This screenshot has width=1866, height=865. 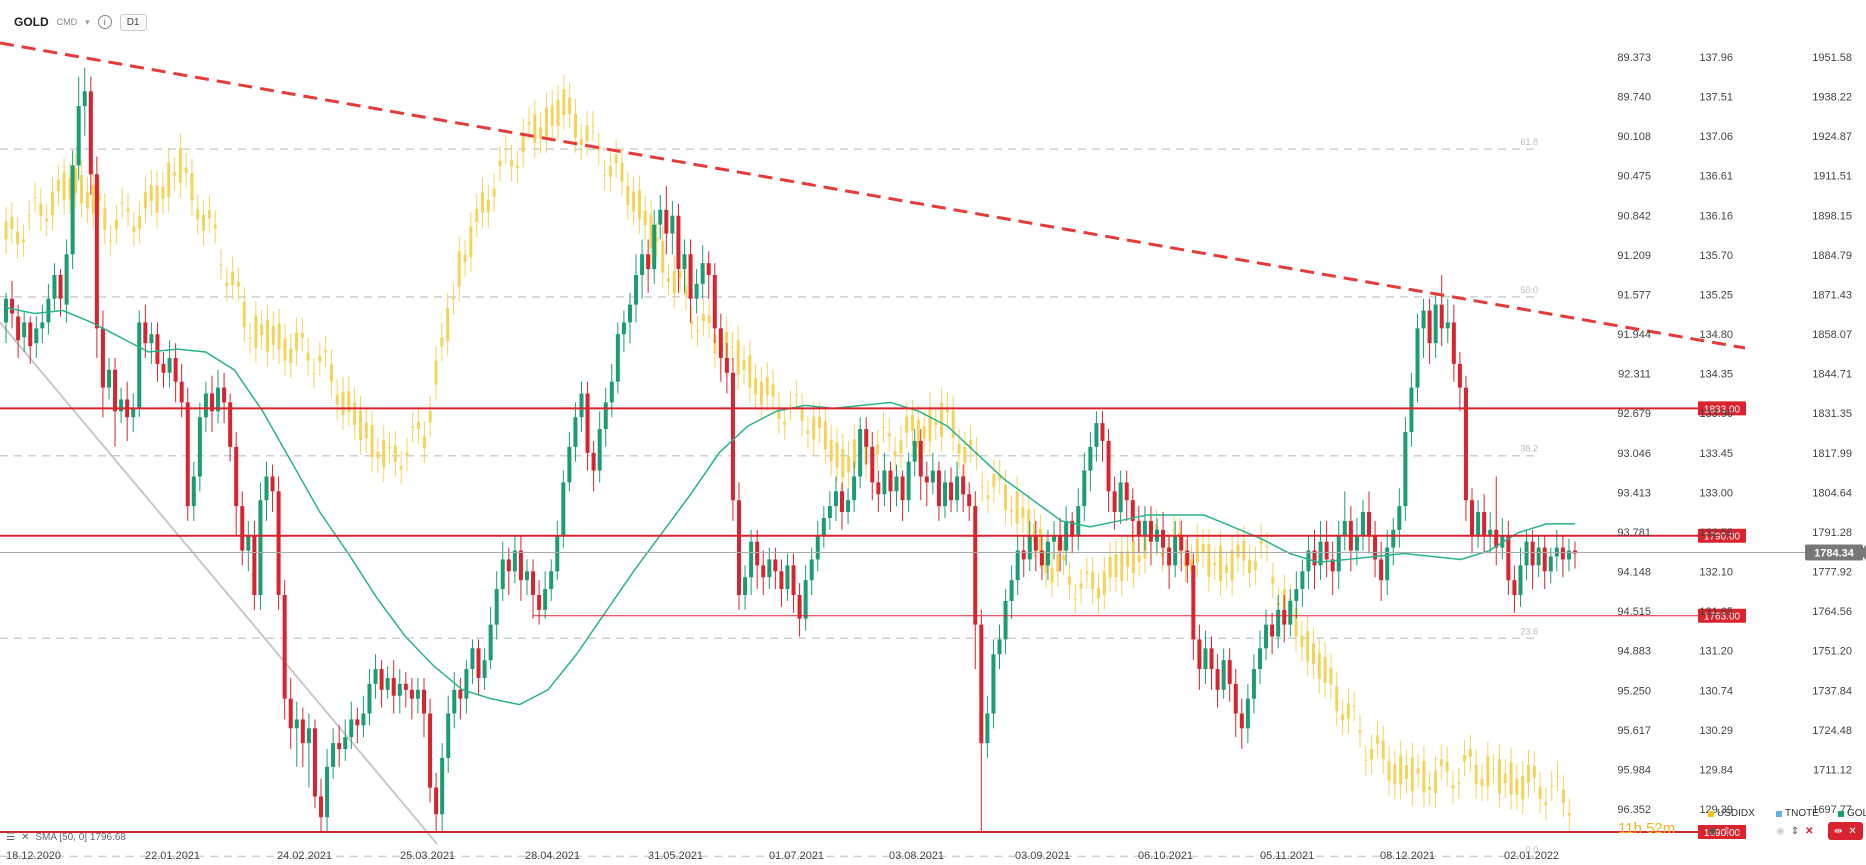 What do you see at coordinates (80, 837) in the screenshot?
I see `sma-indicator-label: SMA [50, 0] 1796.68` at bounding box center [80, 837].